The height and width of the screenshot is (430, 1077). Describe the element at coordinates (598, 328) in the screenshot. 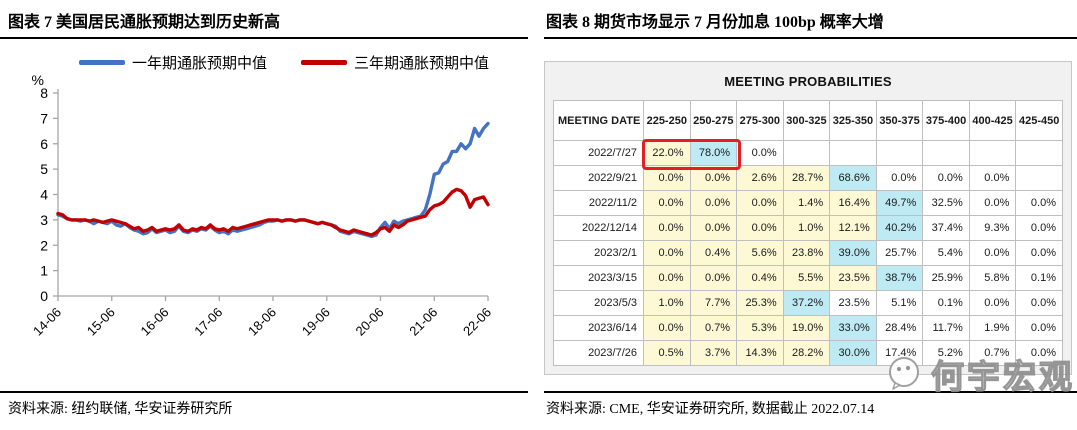

I see `meeting-date-cell: 2023/6/14` at that location.